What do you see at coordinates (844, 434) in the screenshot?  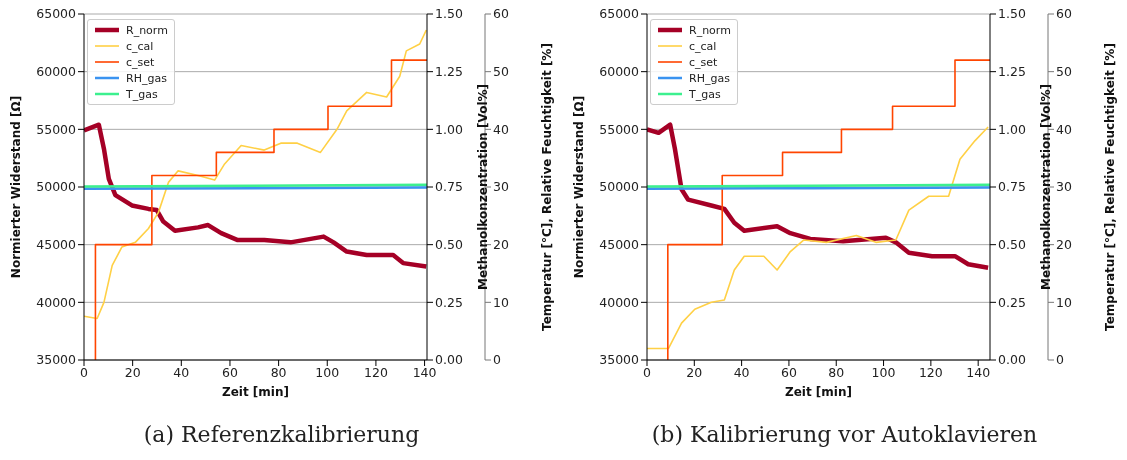 I see `text: (b) Kalibrierung vor Autoklavieren` at bounding box center [844, 434].